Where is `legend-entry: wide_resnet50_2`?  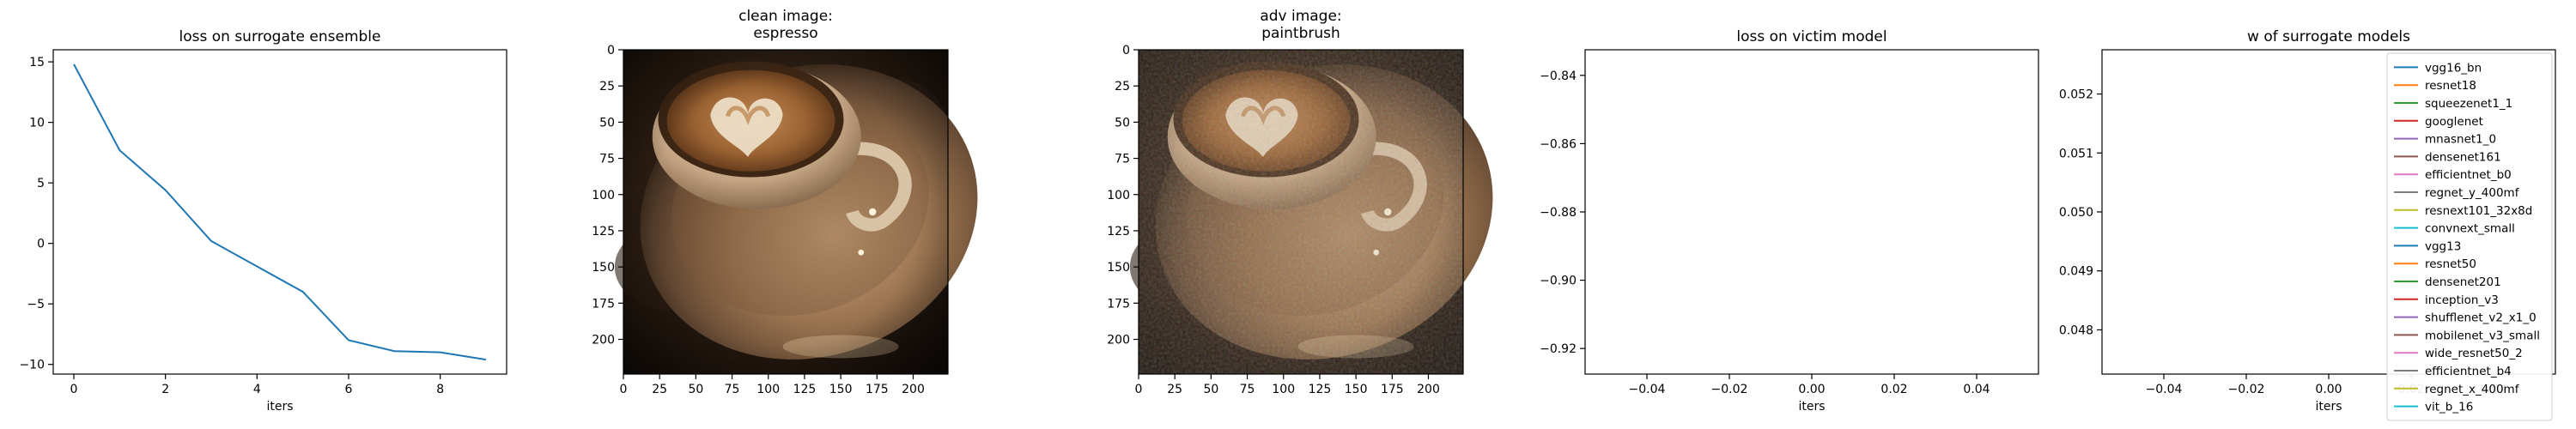
legend-entry: wide_resnet50_2 is located at coordinates (2474, 353).